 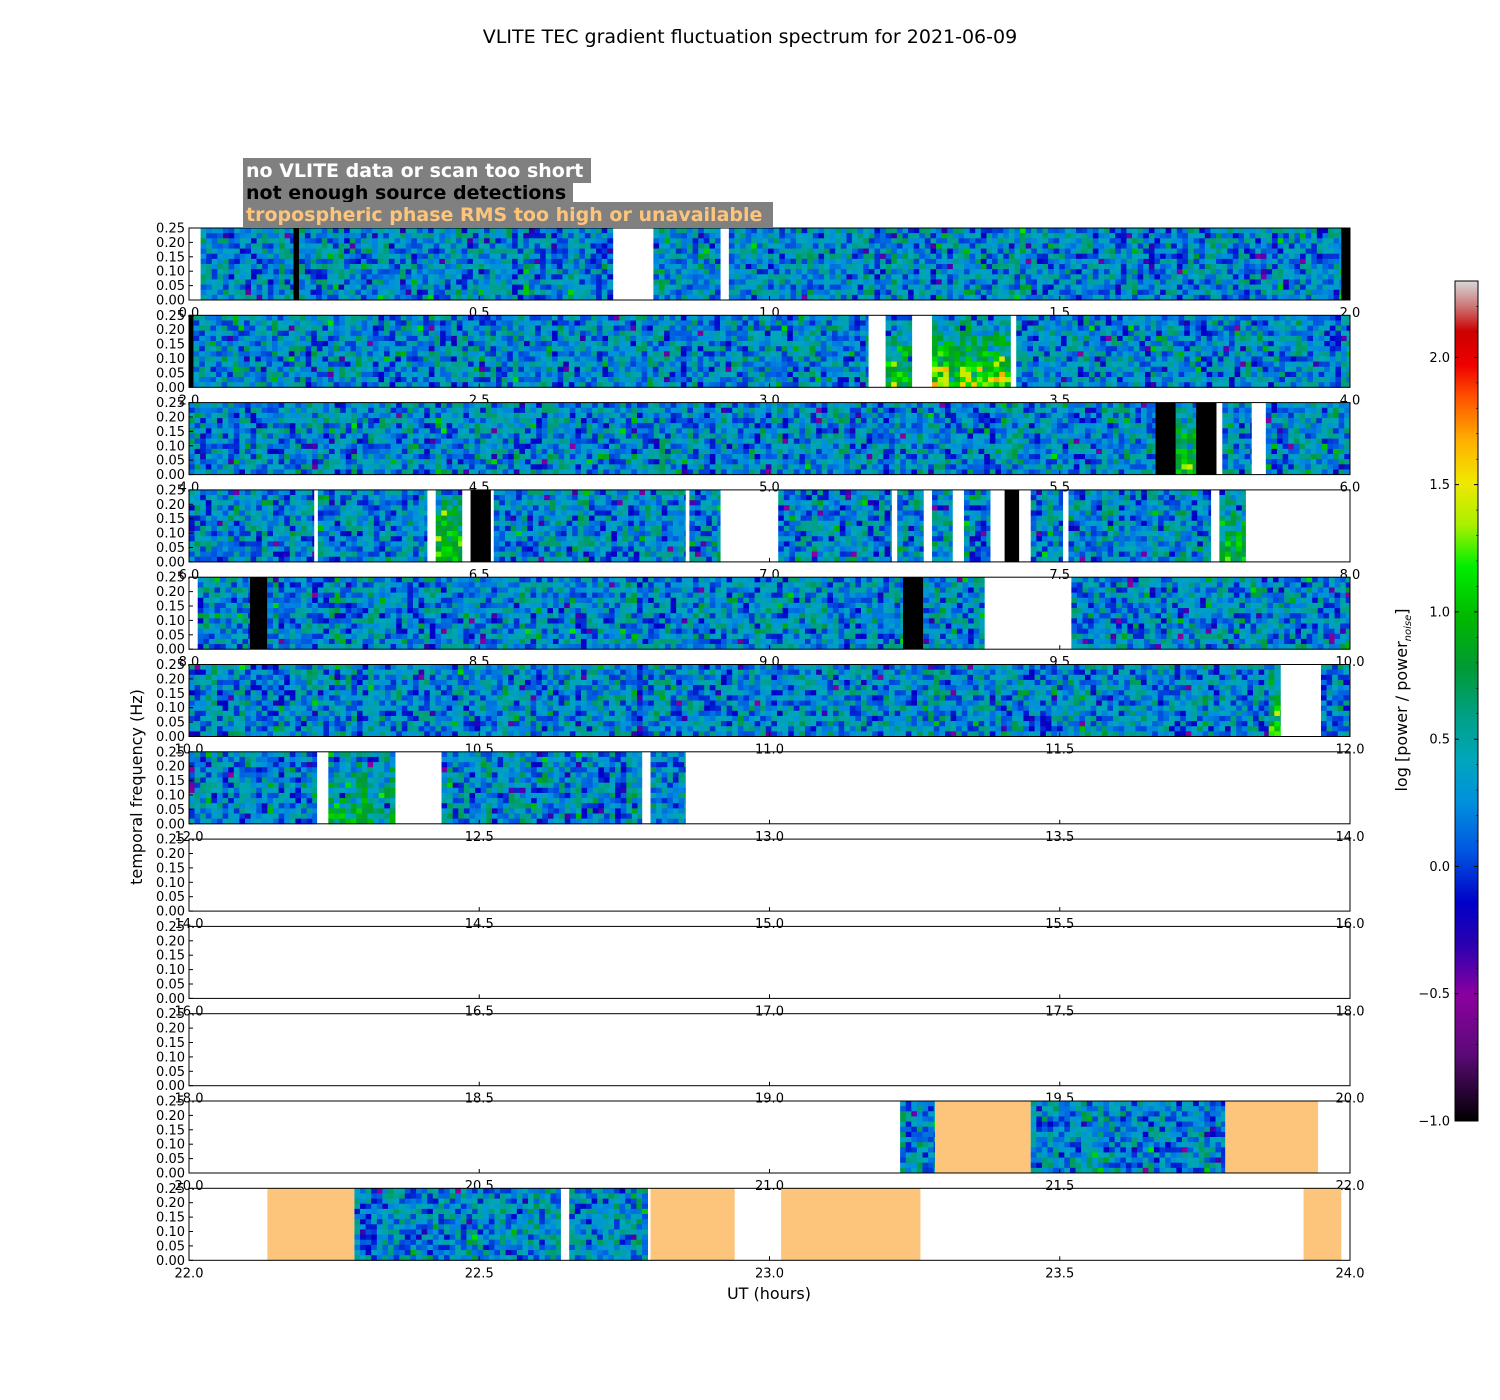 I want to click on x-axis-label: UT (hours), so click(x=769, y=1293).